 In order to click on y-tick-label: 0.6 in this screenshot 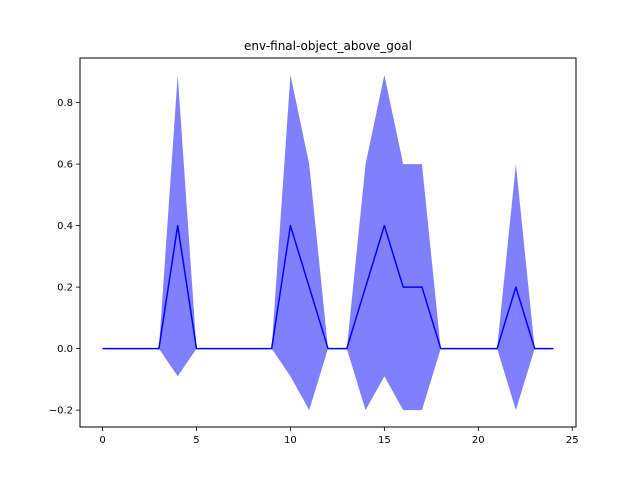, I will do `click(65, 165)`.